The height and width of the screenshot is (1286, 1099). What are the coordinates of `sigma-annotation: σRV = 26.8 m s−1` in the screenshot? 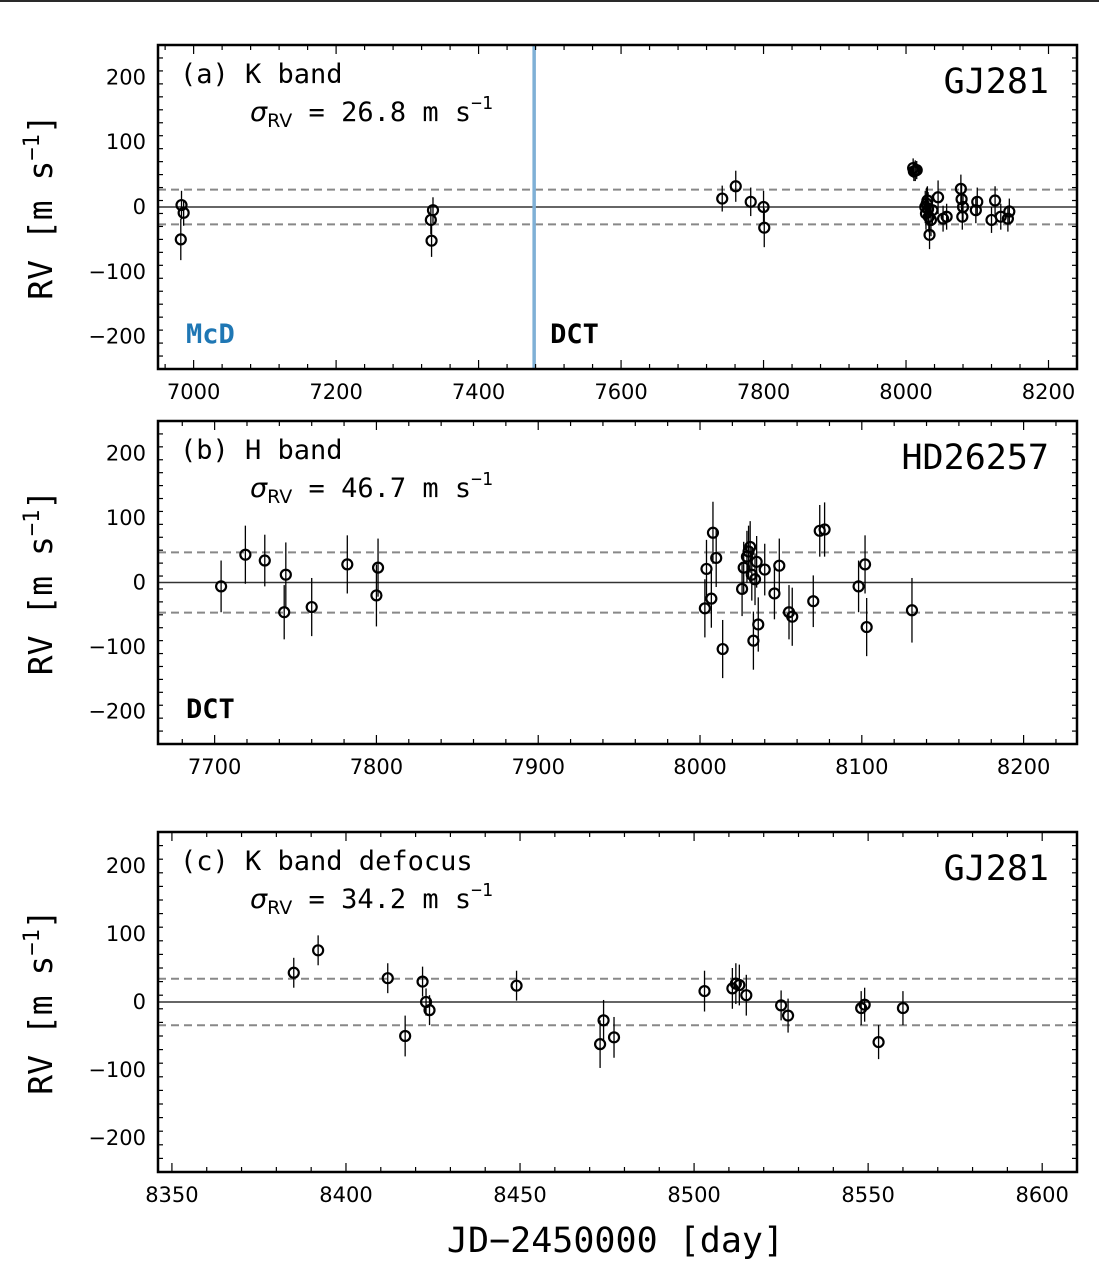 It's located at (371, 112).